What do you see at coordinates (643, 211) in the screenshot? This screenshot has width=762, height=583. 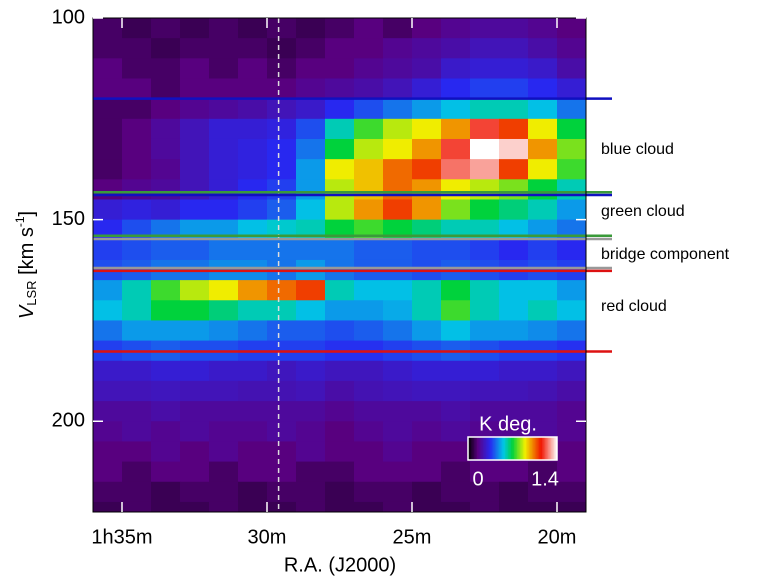 I see `component-label: green cloud` at bounding box center [643, 211].